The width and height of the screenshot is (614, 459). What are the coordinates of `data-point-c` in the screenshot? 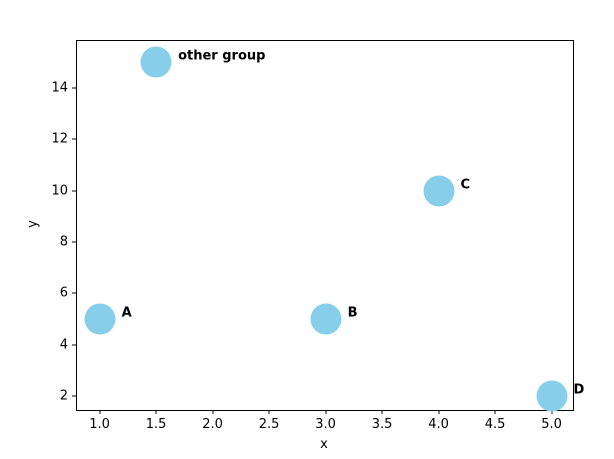 It's located at (439, 191).